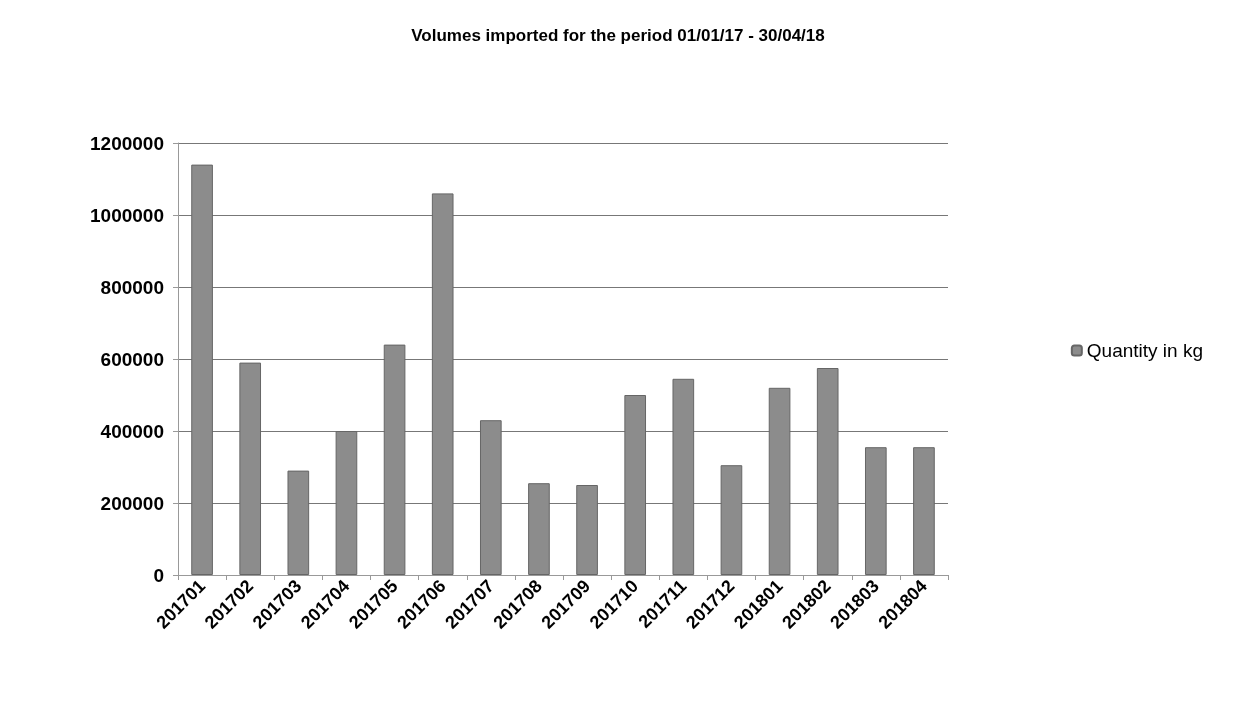 The width and height of the screenshot is (1240, 703). I want to click on y-tick-label: 200000, so click(132, 503).